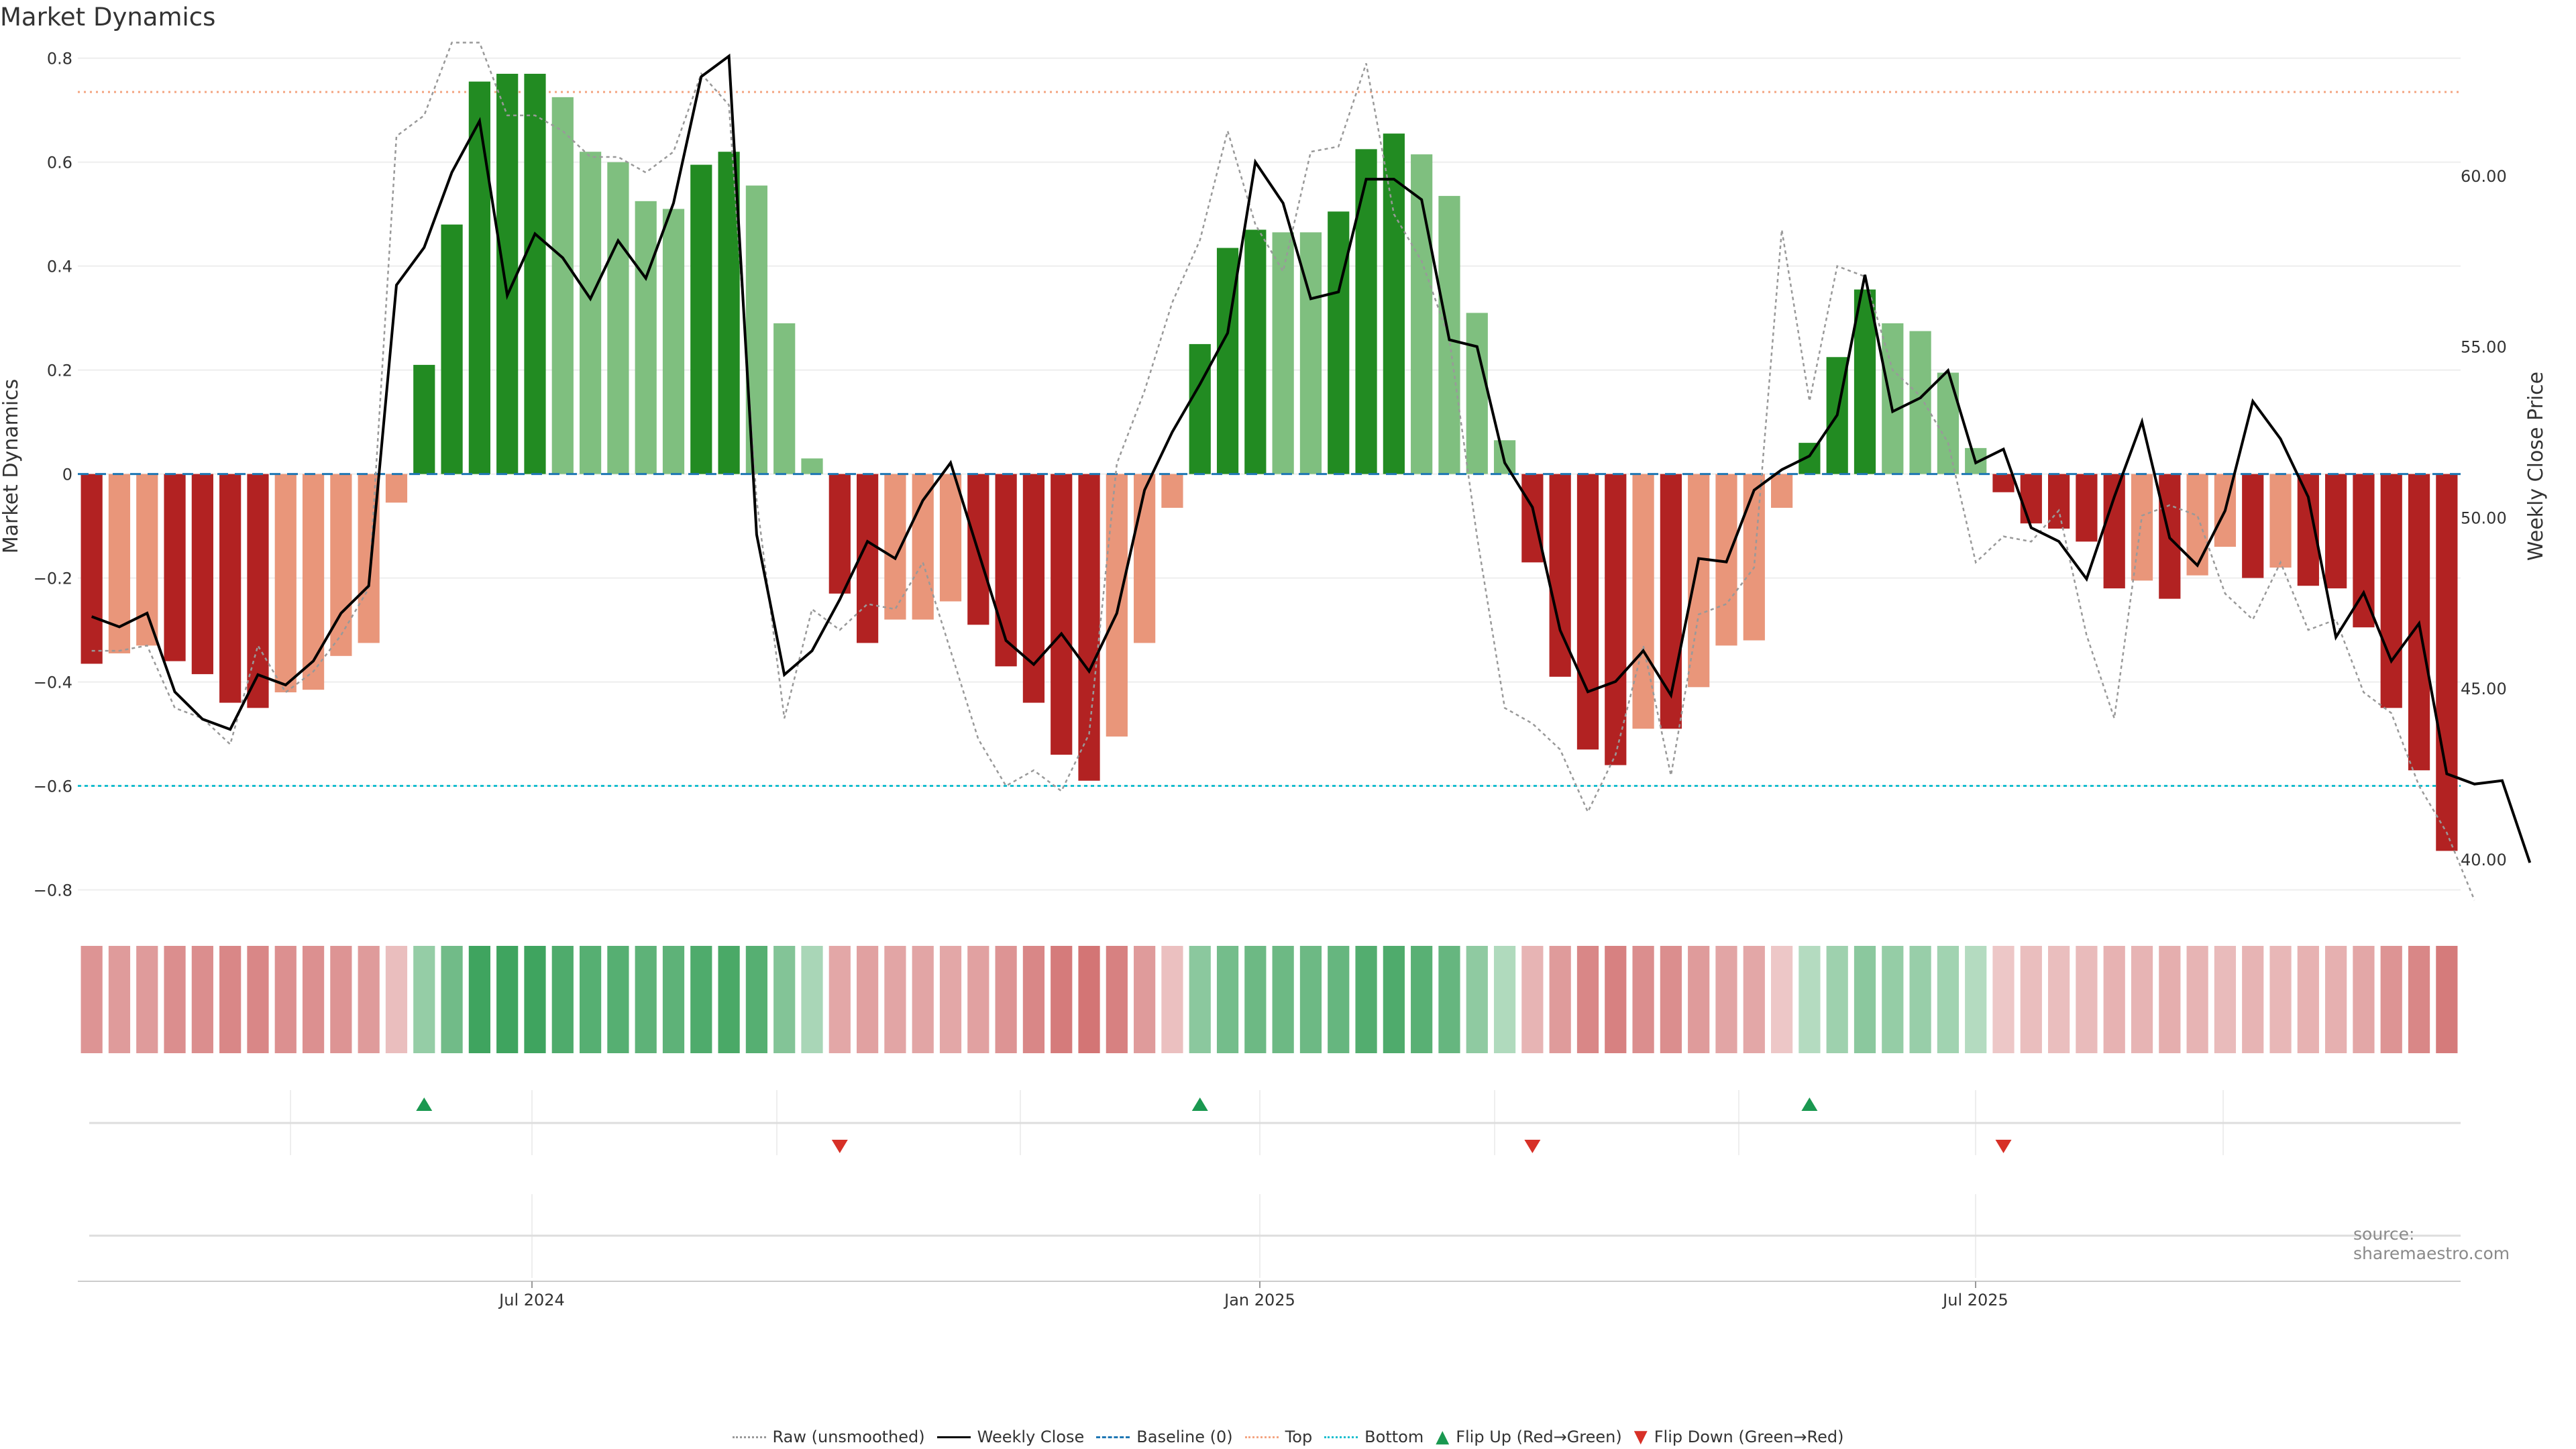 The height and width of the screenshot is (1449, 2576). What do you see at coordinates (1443, 1437) in the screenshot?
I see `triangle-up-icon: ▲` at bounding box center [1443, 1437].